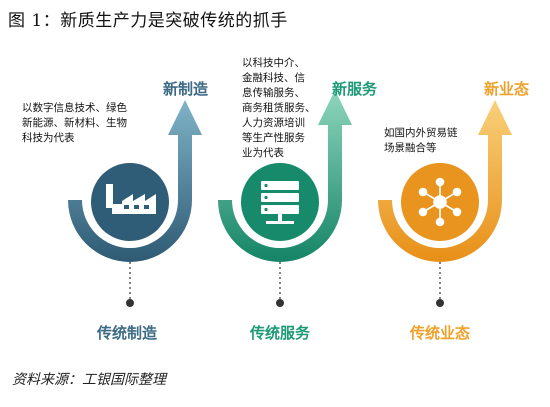 The width and height of the screenshot is (550, 407). I want to click on description-line: 金融科技、信, so click(273, 78).